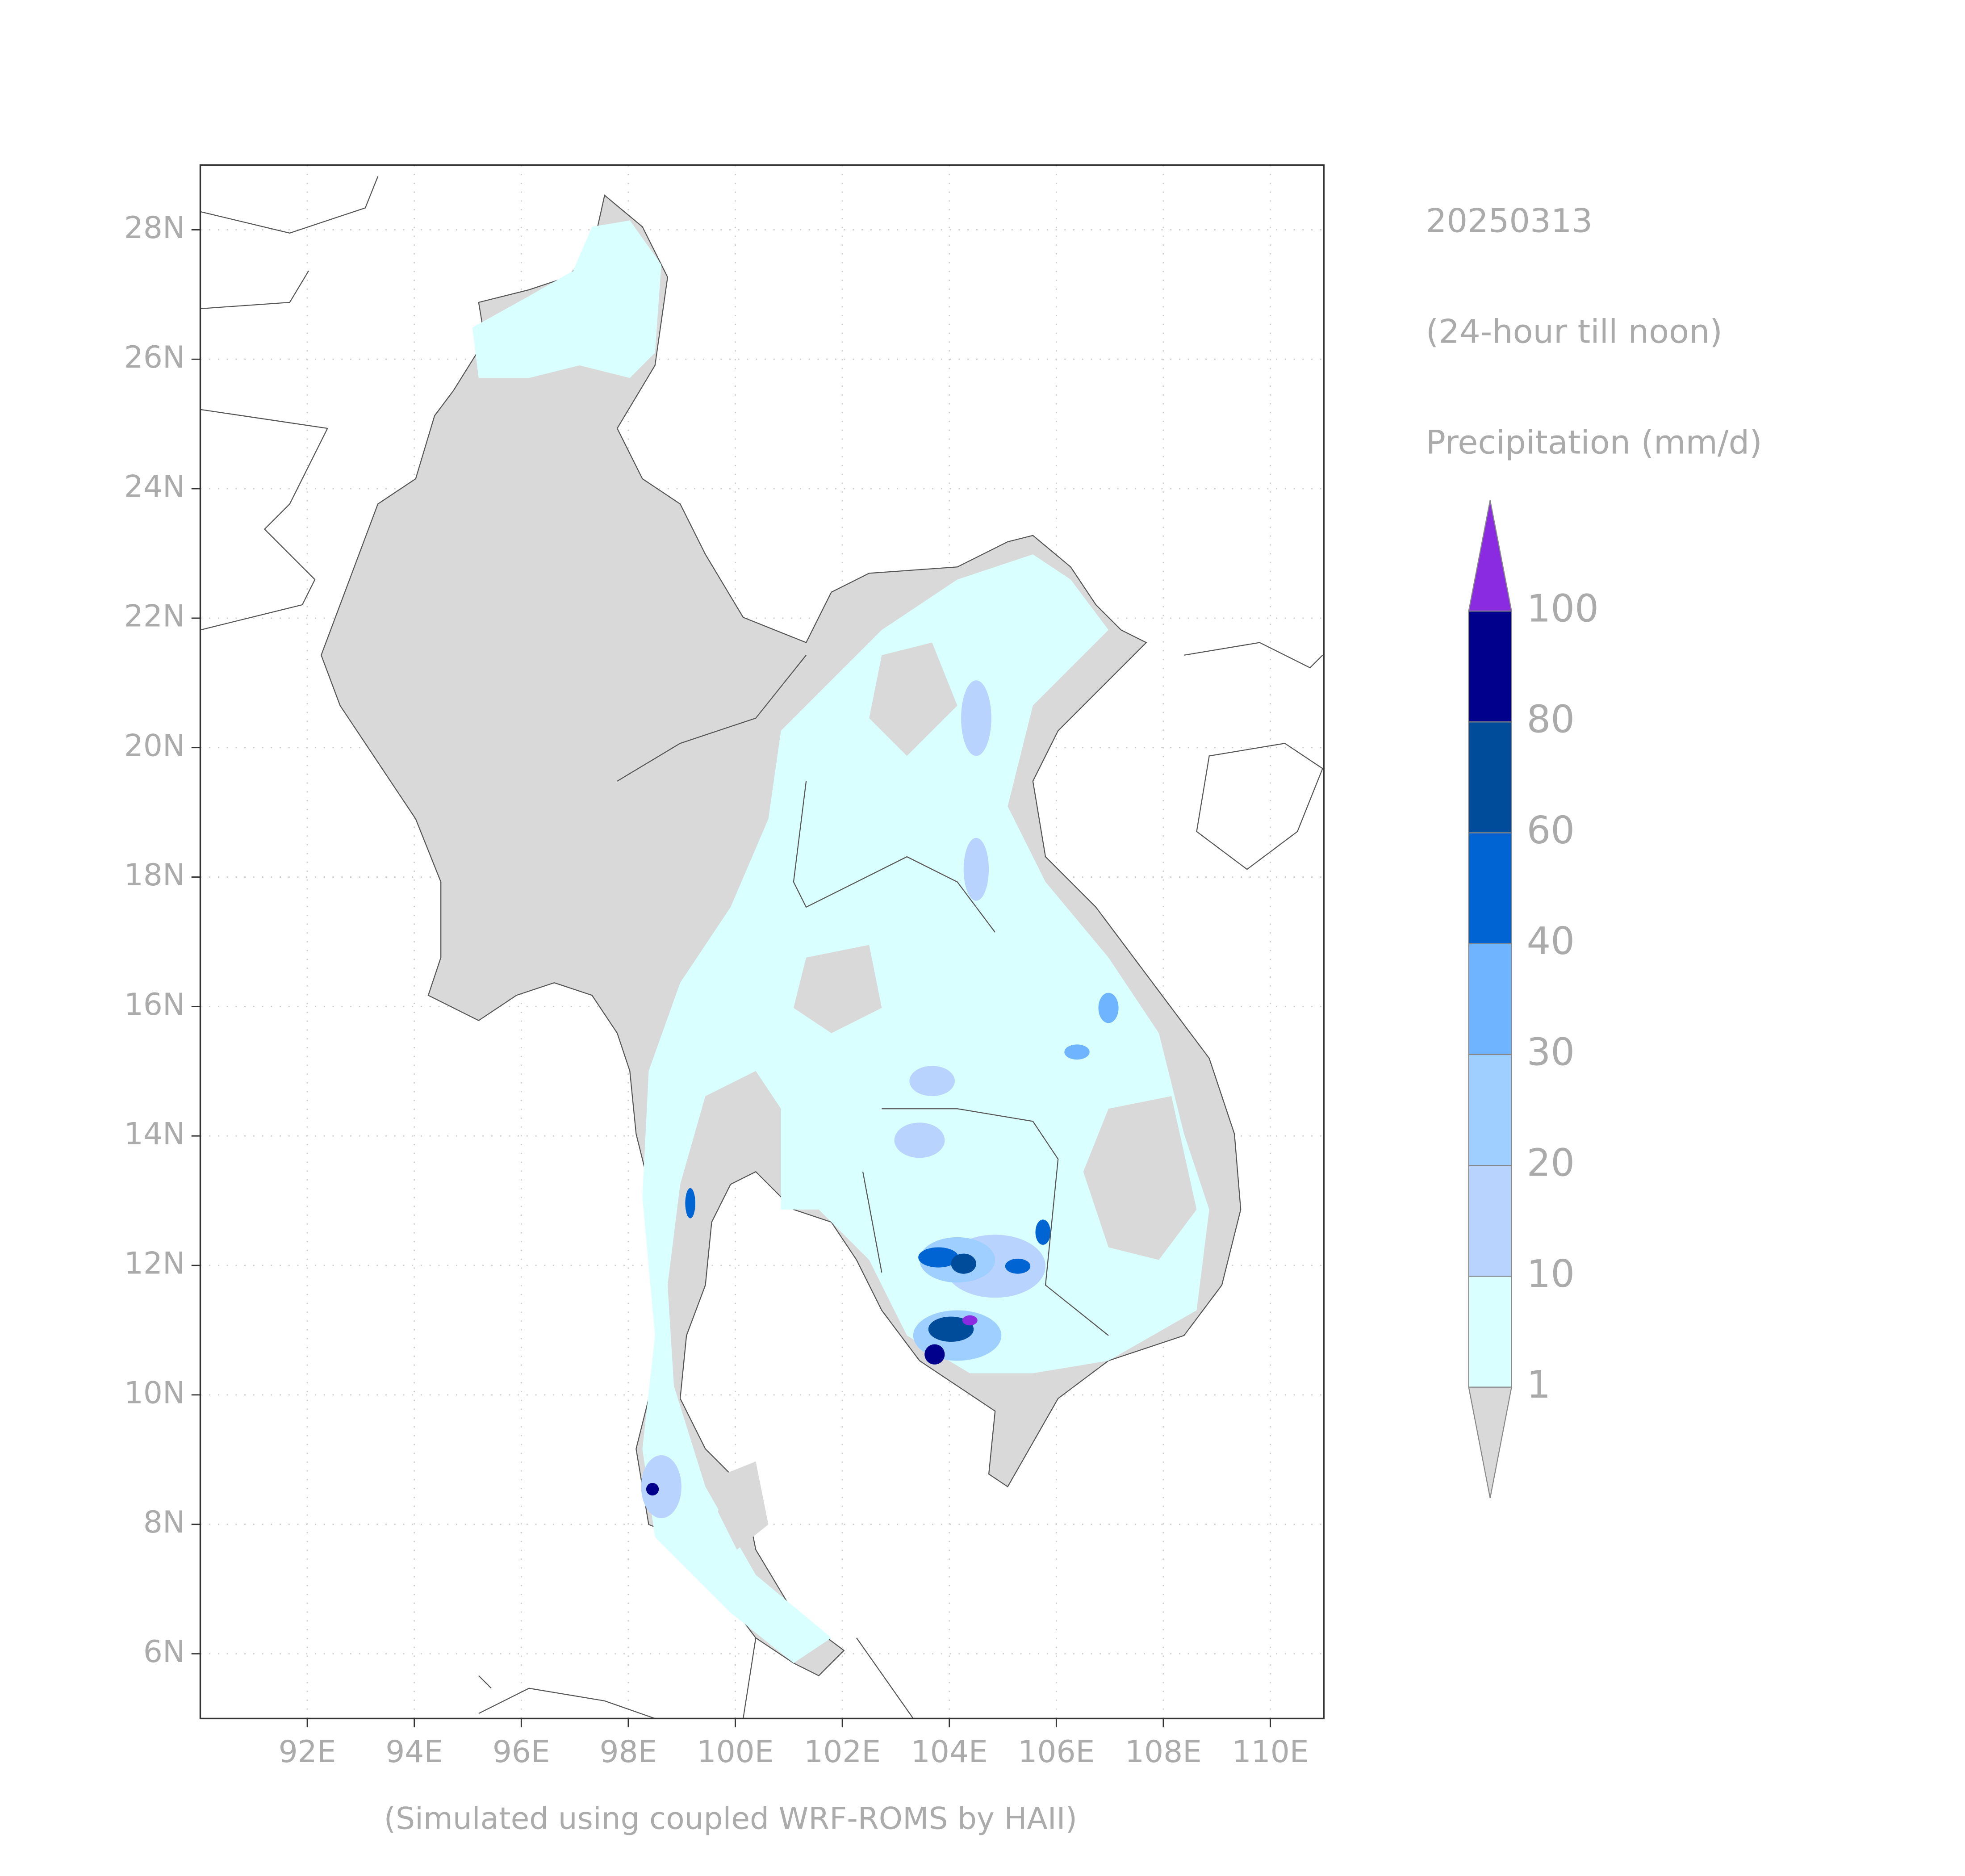 The width and height of the screenshot is (1965, 1876). What do you see at coordinates (1163, 1751) in the screenshot?
I see `lon-tick-label: 108E` at bounding box center [1163, 1751].